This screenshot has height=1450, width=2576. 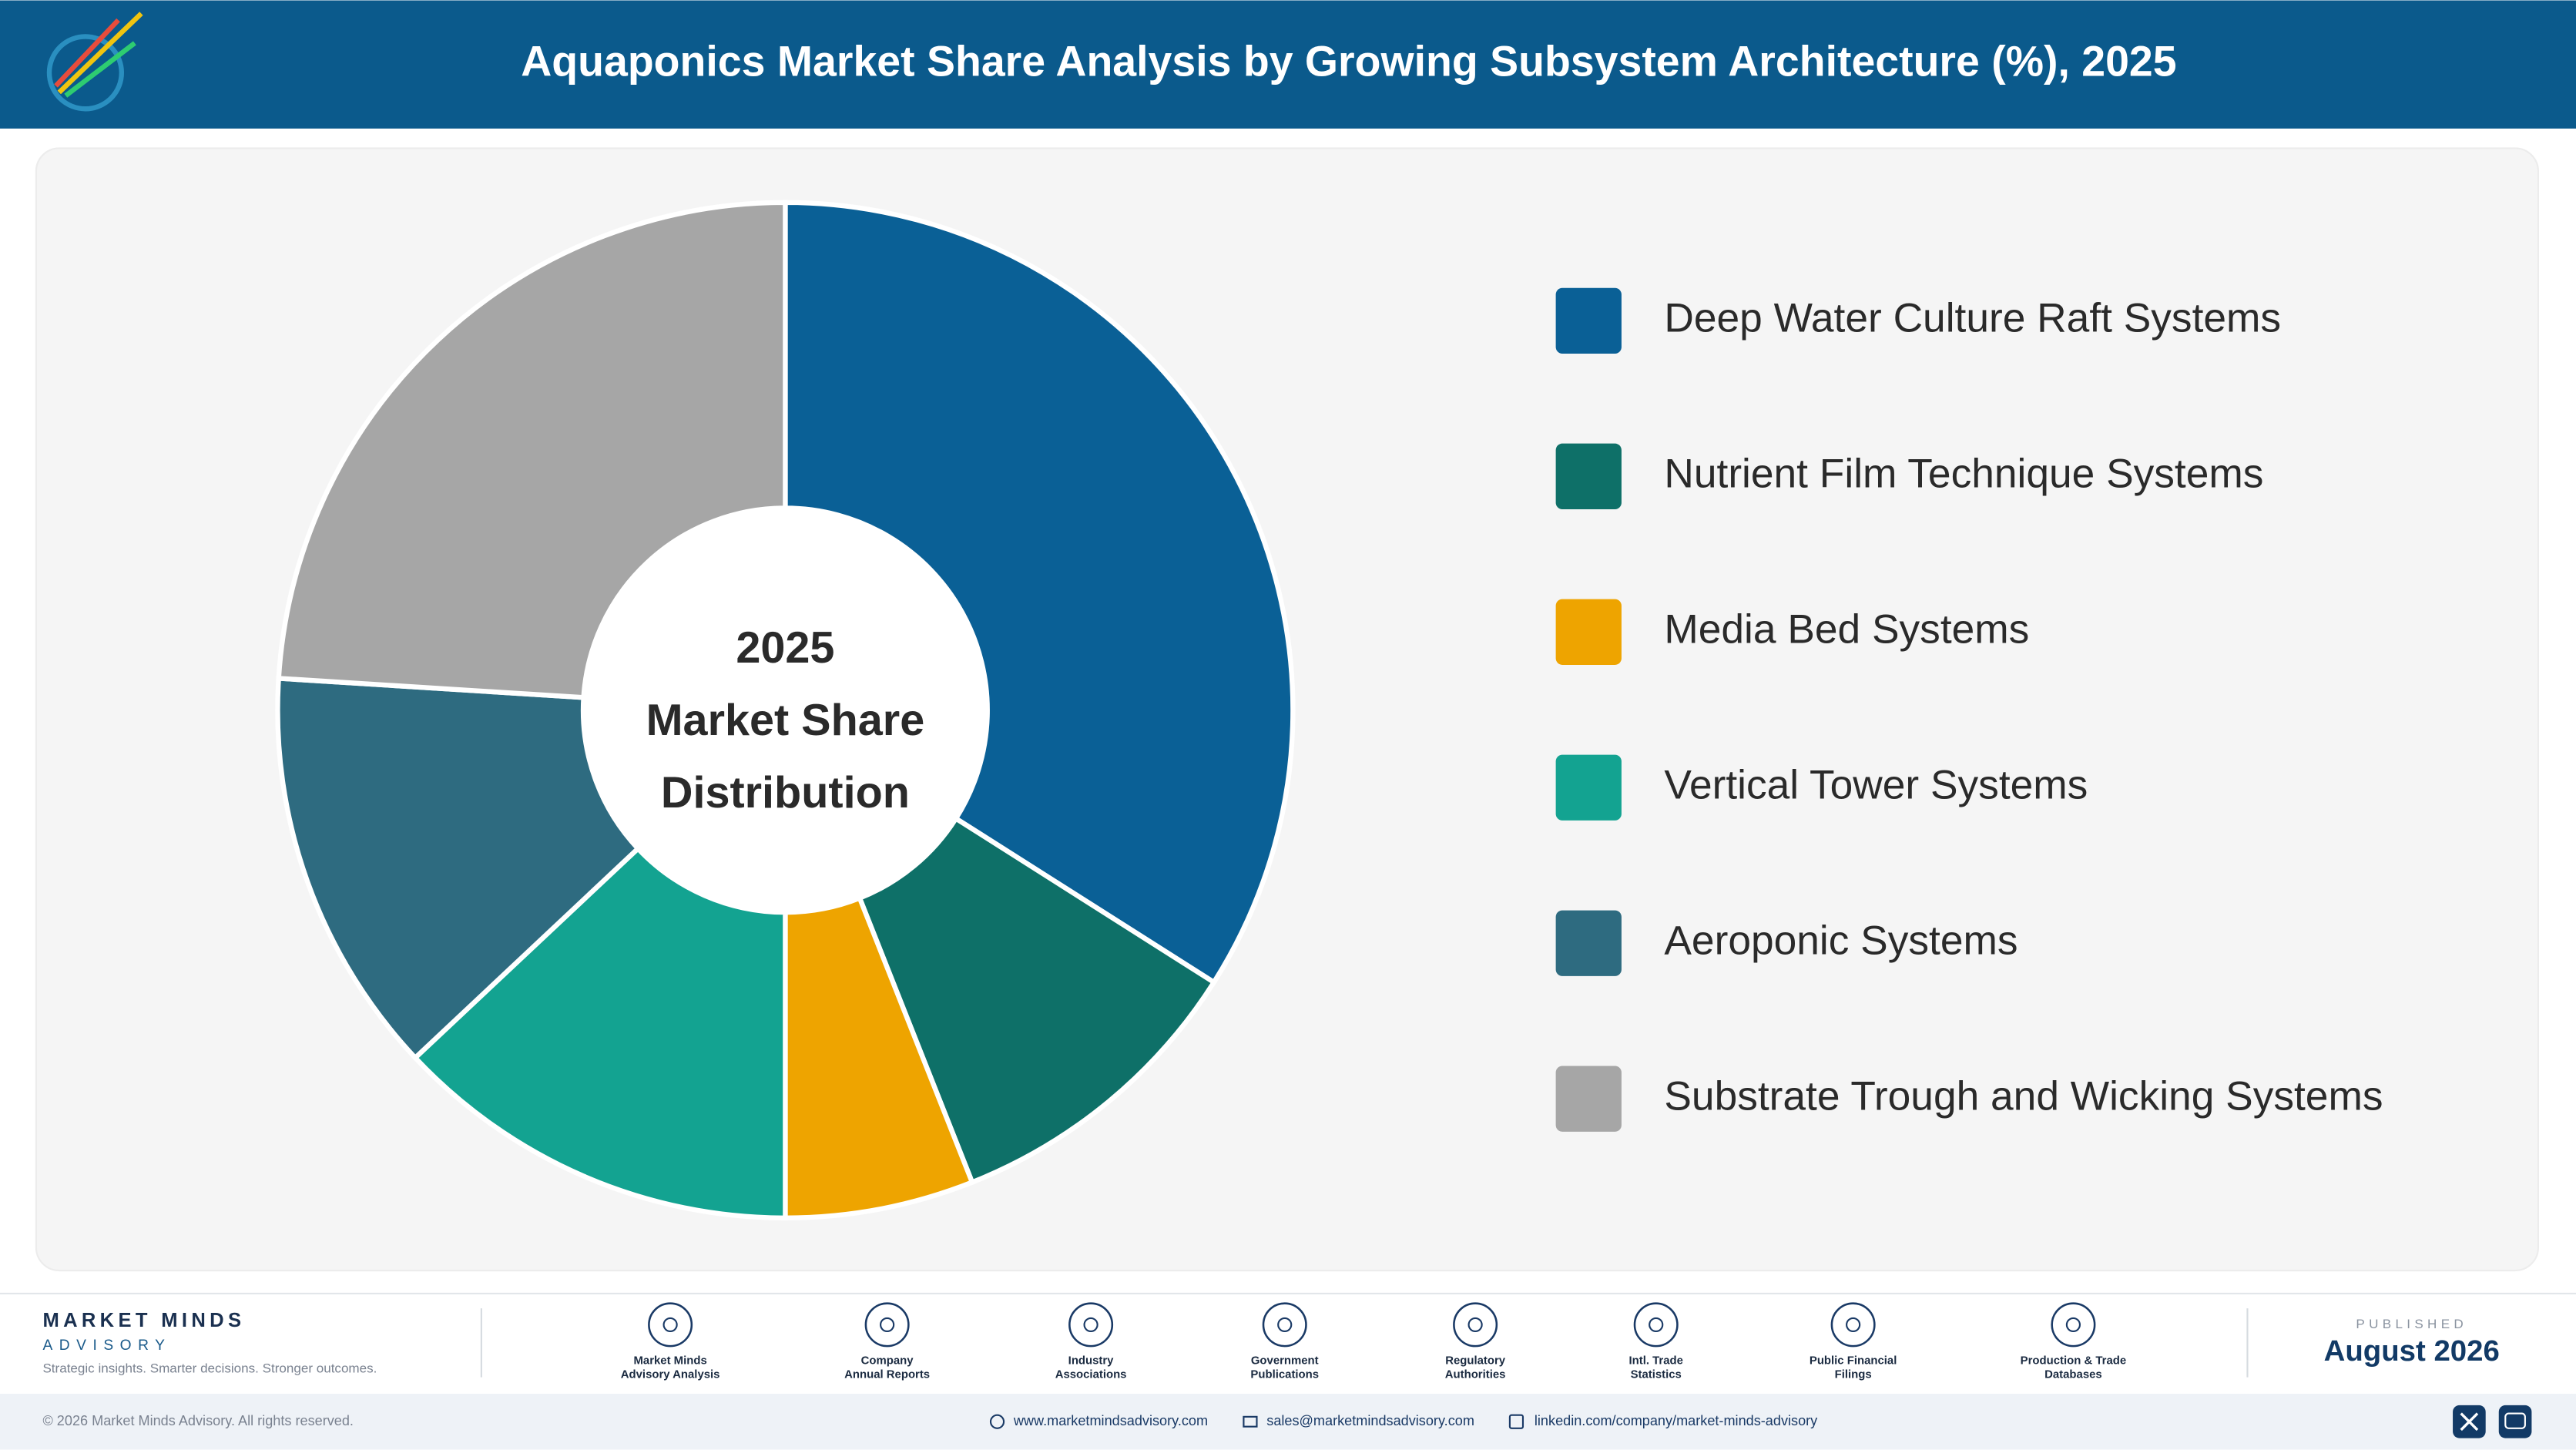 I want to click on legend-label: Deep Water Culture Raft Systems, so click(x=1972, y=318).